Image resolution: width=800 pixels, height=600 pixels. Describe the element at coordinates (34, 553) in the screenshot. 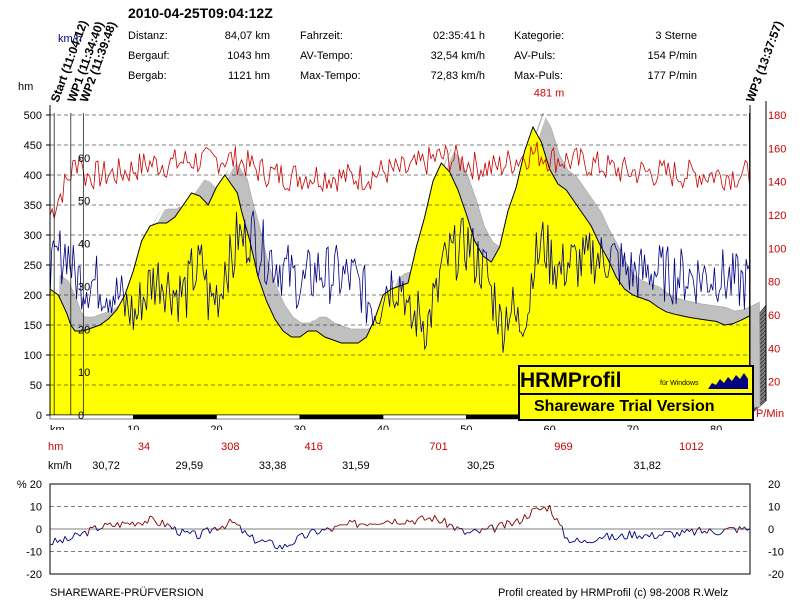

I see `gradient-tick-label-left: -10` at that location.